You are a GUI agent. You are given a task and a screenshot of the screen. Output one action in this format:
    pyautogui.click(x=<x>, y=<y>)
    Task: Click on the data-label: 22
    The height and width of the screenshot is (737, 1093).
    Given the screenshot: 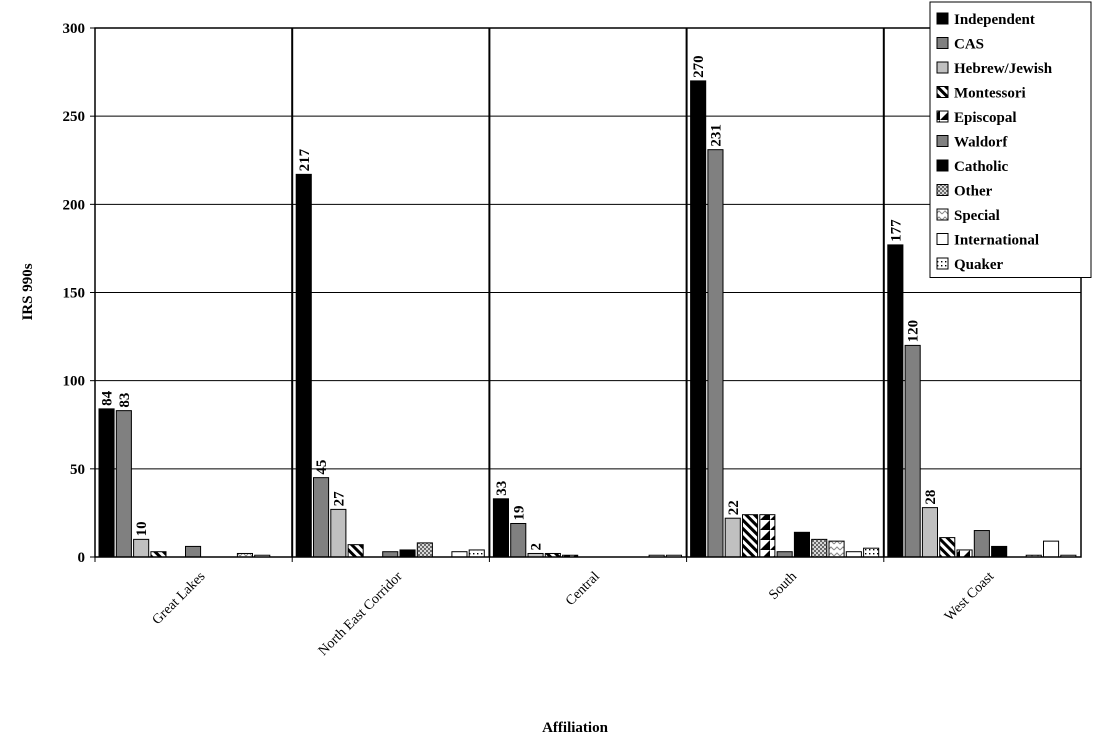 What is the action you would take?
    pyautogui.click(x=734, y=507)
    